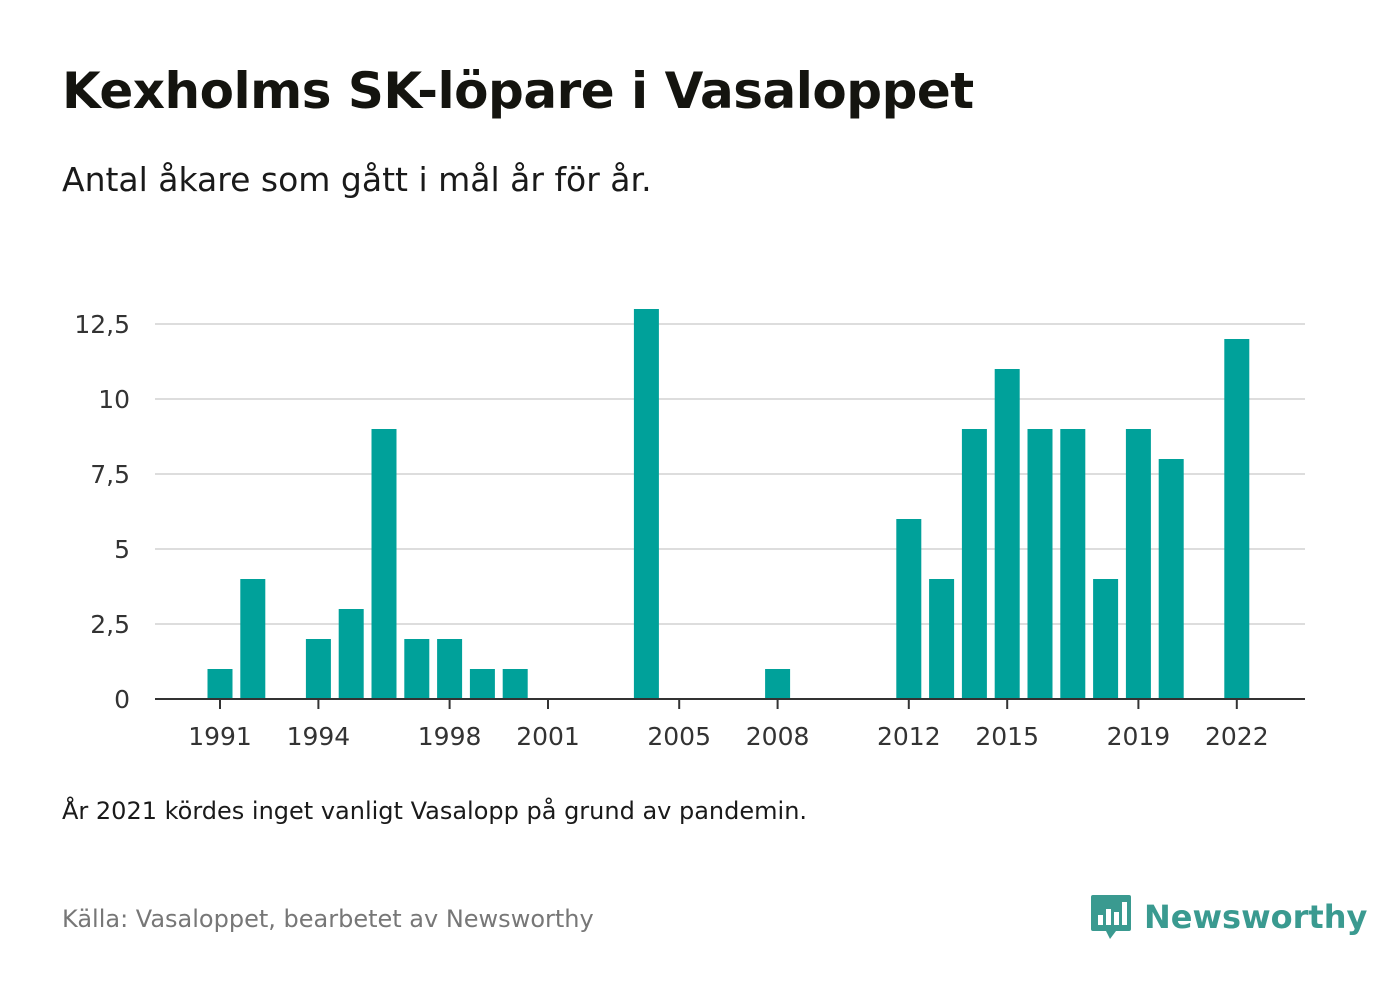  Describe the element at coordinates (728, 725) in the screenshot. I see `x-axis-ticks: 1991 1994 1998 2001 2005 2008 2012 2015 2019 2022` at that location.